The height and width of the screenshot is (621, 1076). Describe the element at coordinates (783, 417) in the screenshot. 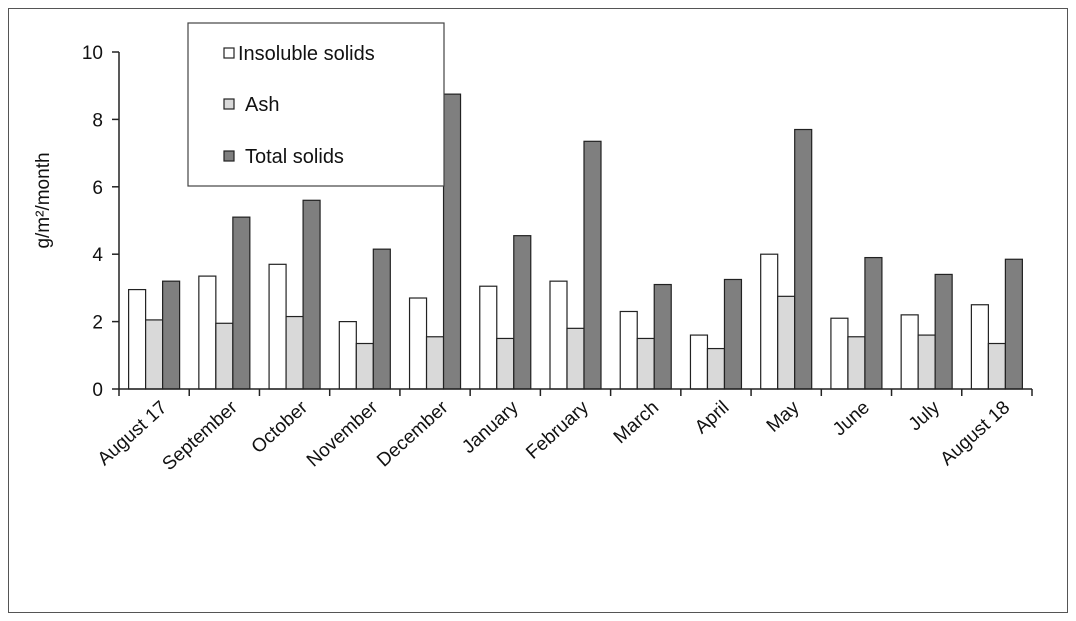

I see `x-category-label: May` at that location.